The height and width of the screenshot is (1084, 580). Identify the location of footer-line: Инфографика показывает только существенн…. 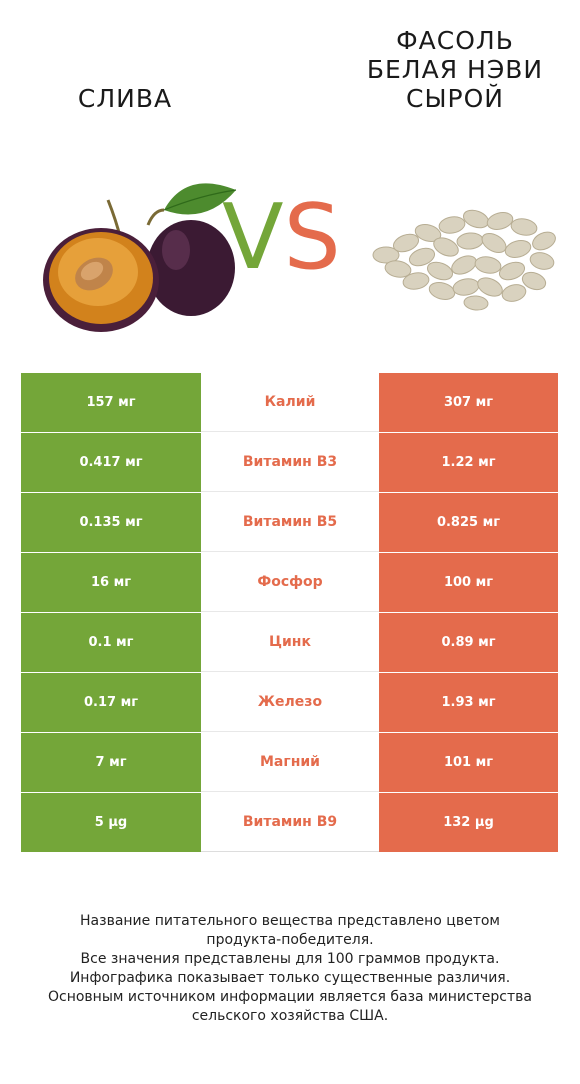
(290, 978).